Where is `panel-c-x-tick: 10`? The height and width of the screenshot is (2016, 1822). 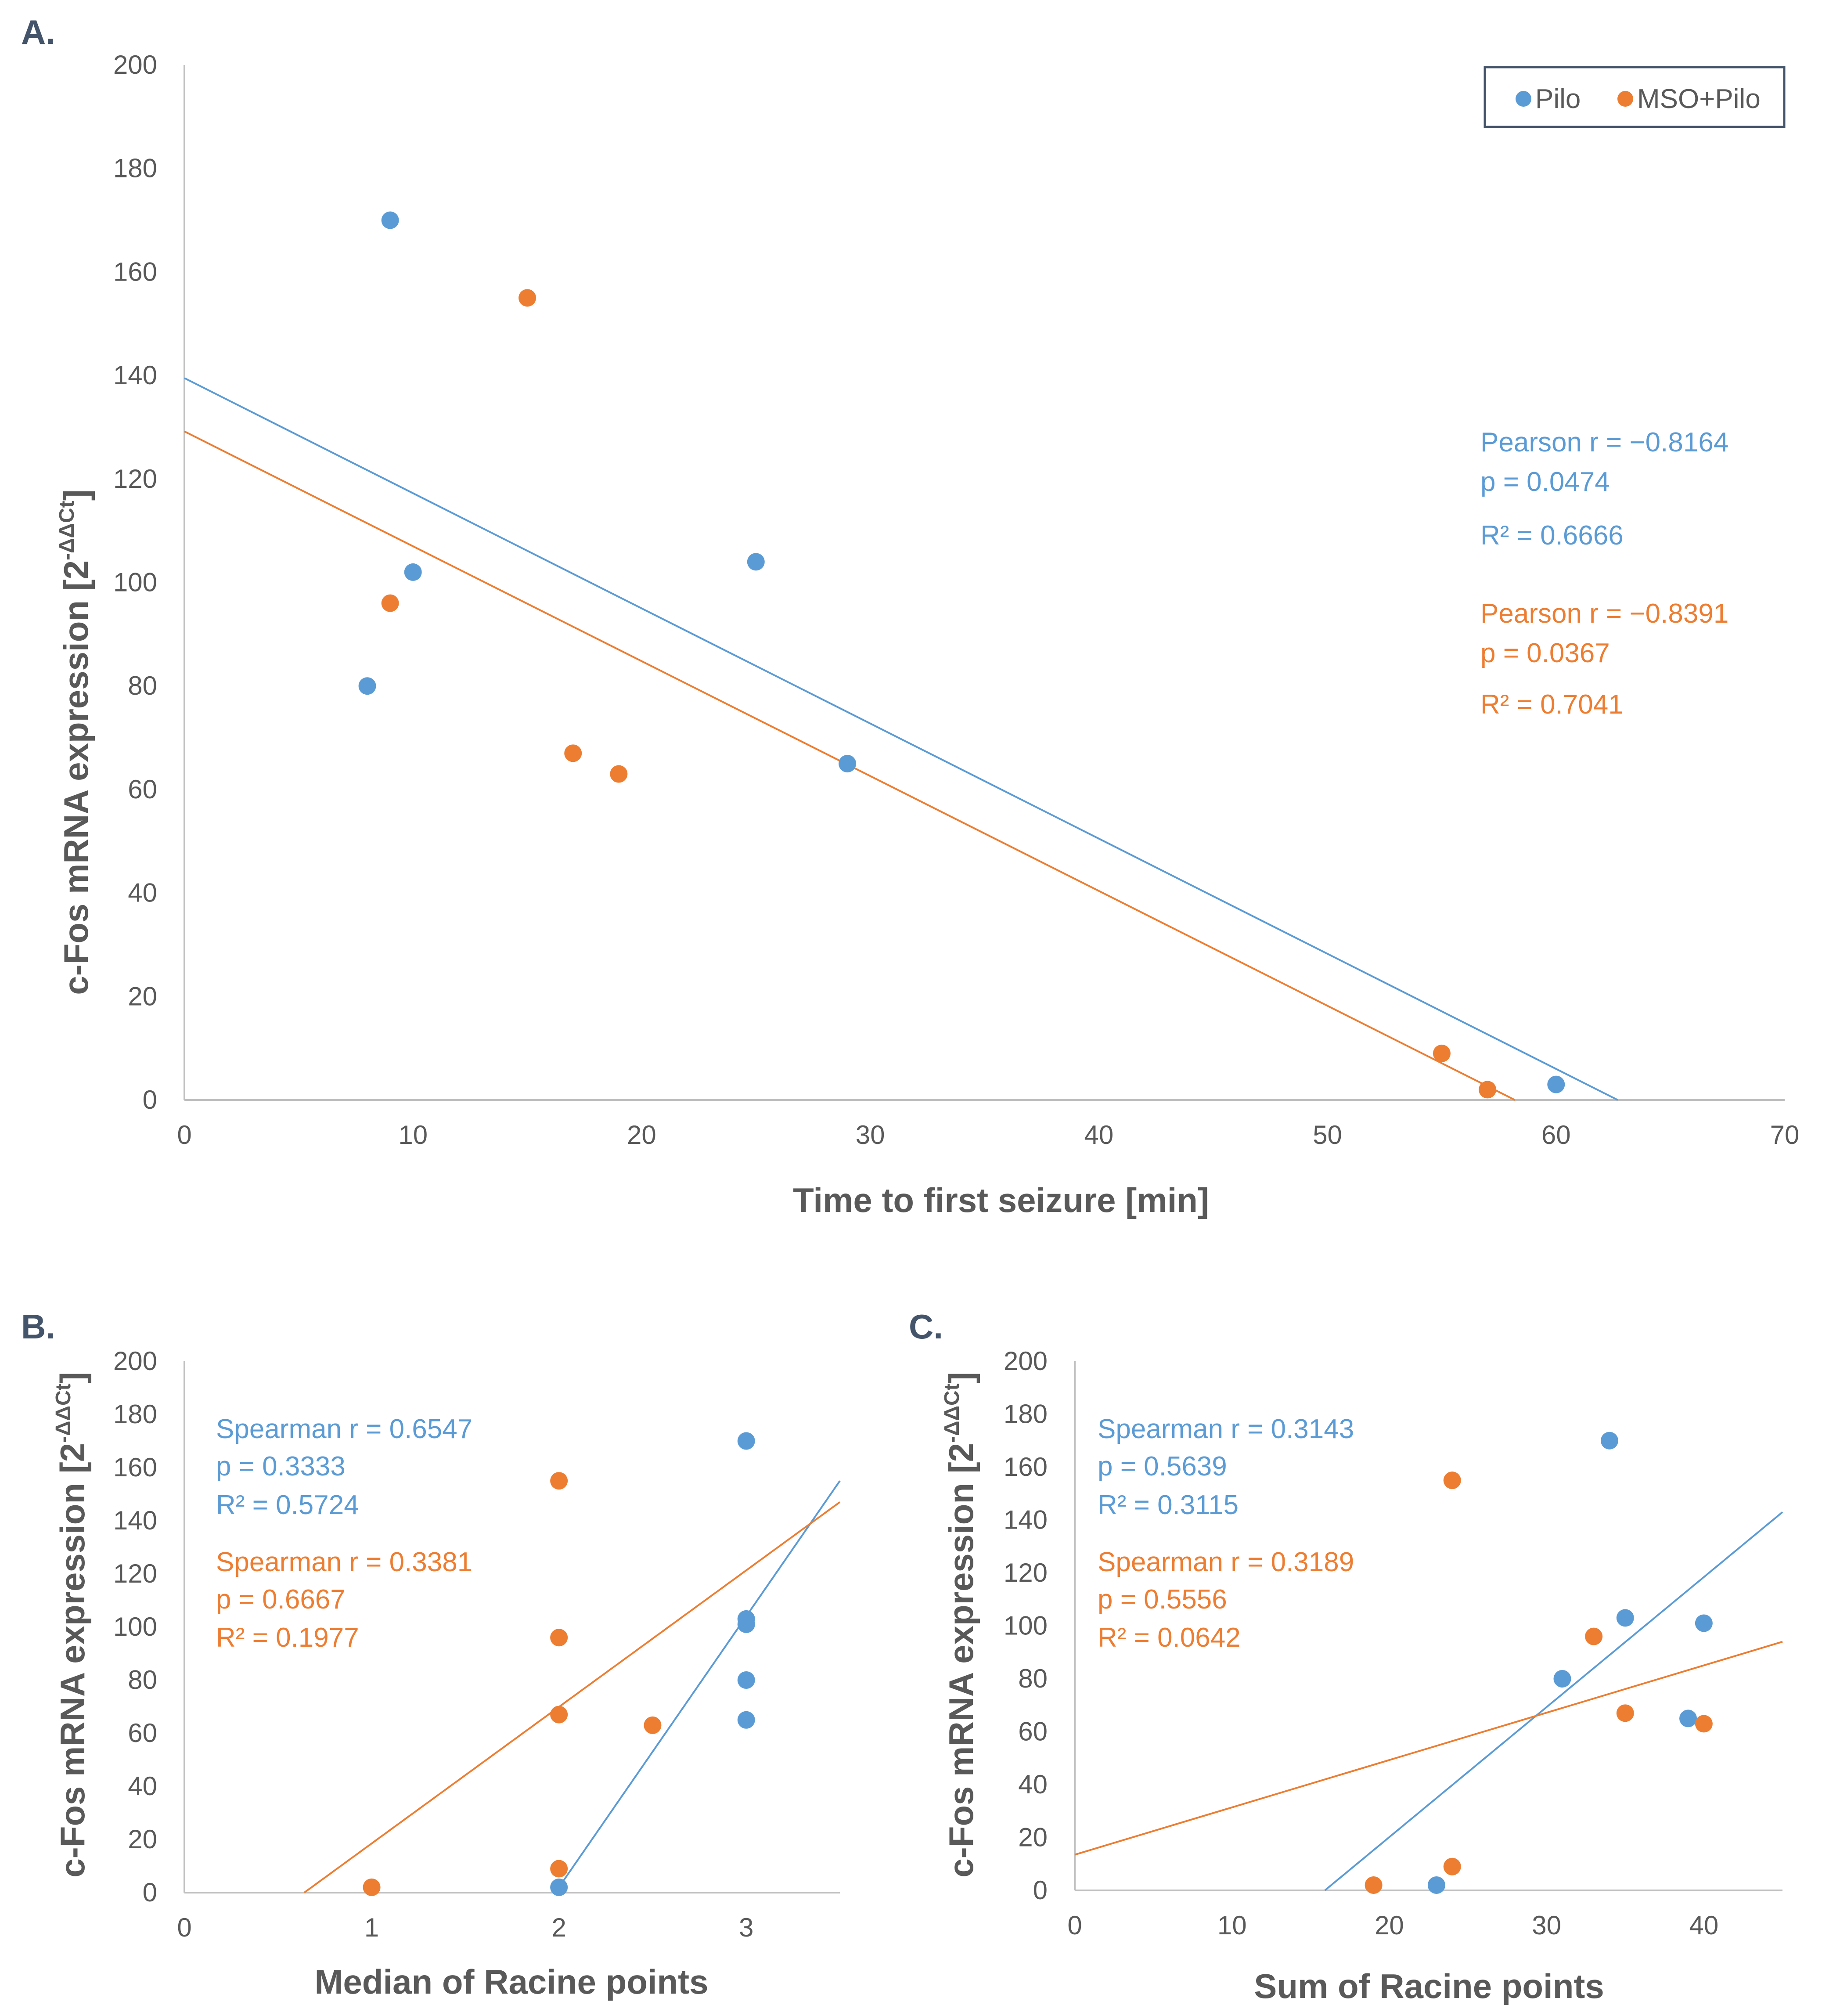
panel-c-x-tick: 10 is located at coordinates (1232, 1926).